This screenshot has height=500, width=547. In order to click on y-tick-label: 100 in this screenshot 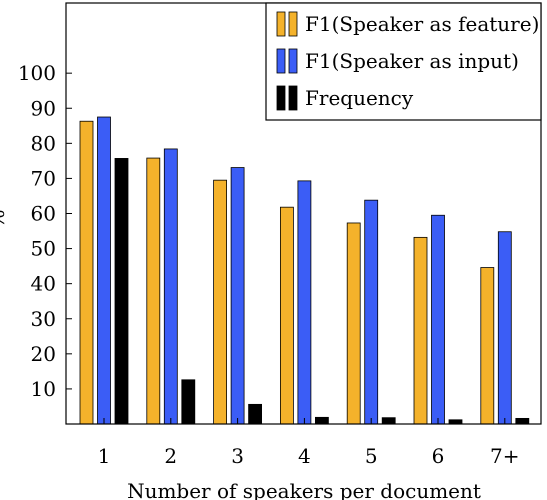, I will do `click(37, 73)`.